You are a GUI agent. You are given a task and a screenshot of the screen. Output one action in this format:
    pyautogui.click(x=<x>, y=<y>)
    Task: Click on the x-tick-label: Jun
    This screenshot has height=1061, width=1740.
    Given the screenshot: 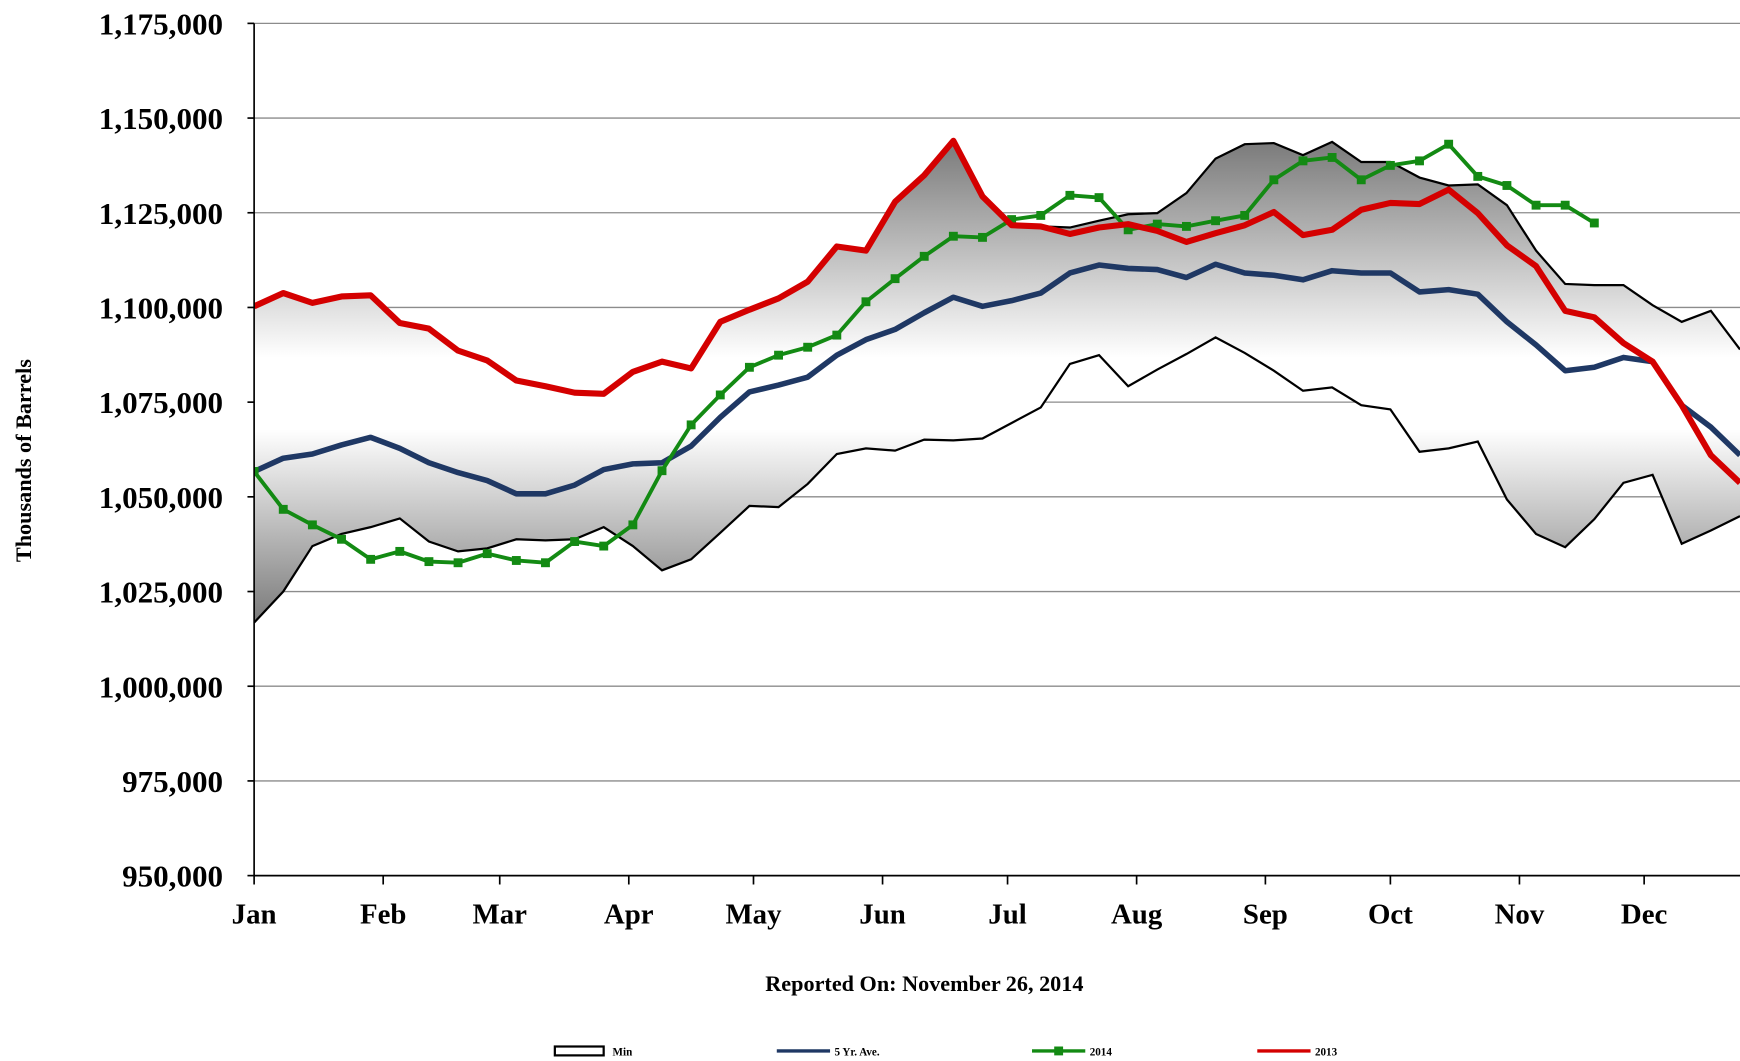 What is the action you would take?
    pyautogui.click(x=882, y=914)
    